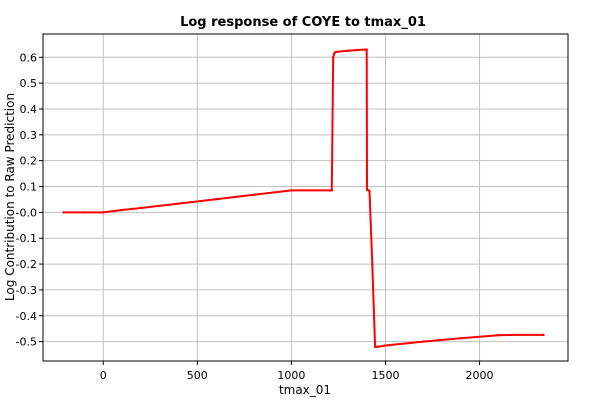 This screenshot has width=600, height=400. Describe the element at coordinates (29, 161) in the screenshot. I see `y-tick-label: 0.2` at that location.